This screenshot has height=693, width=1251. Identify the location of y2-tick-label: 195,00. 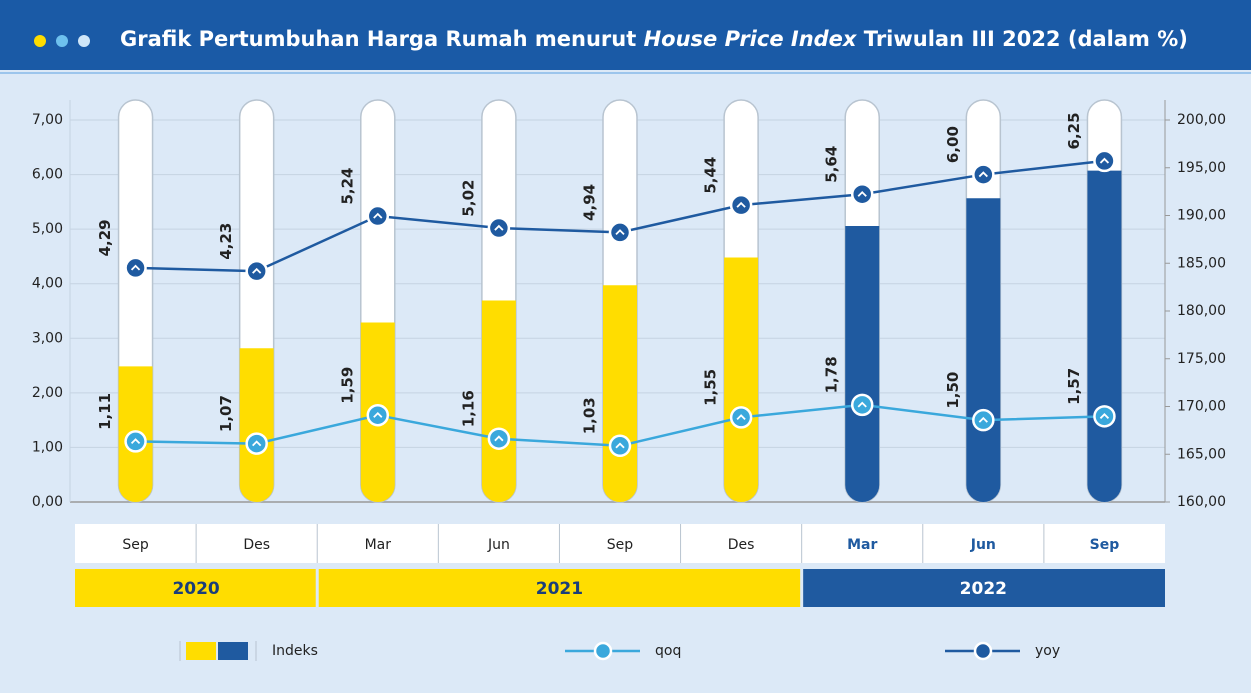
(1201, 168).